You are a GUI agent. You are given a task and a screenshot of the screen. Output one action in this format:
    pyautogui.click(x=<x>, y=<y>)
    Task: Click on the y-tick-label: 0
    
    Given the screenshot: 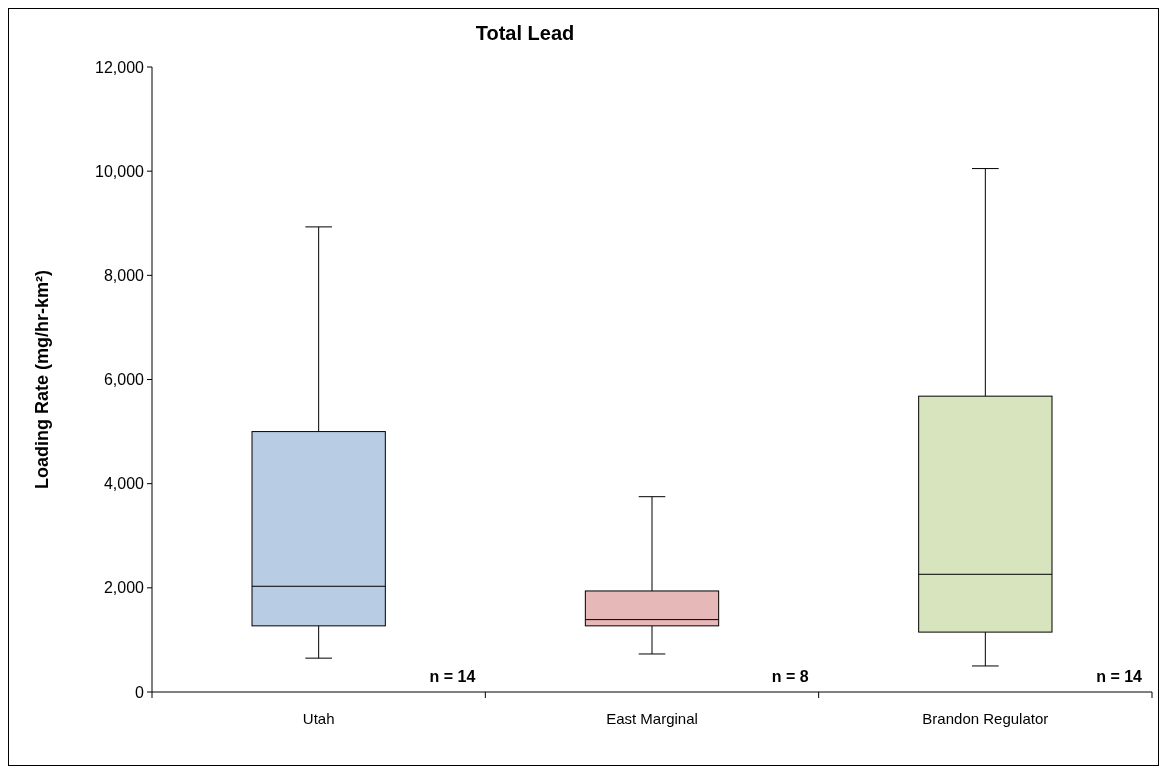 What is the action you would take?
    pyautogui.click(x=140, y=692)
    